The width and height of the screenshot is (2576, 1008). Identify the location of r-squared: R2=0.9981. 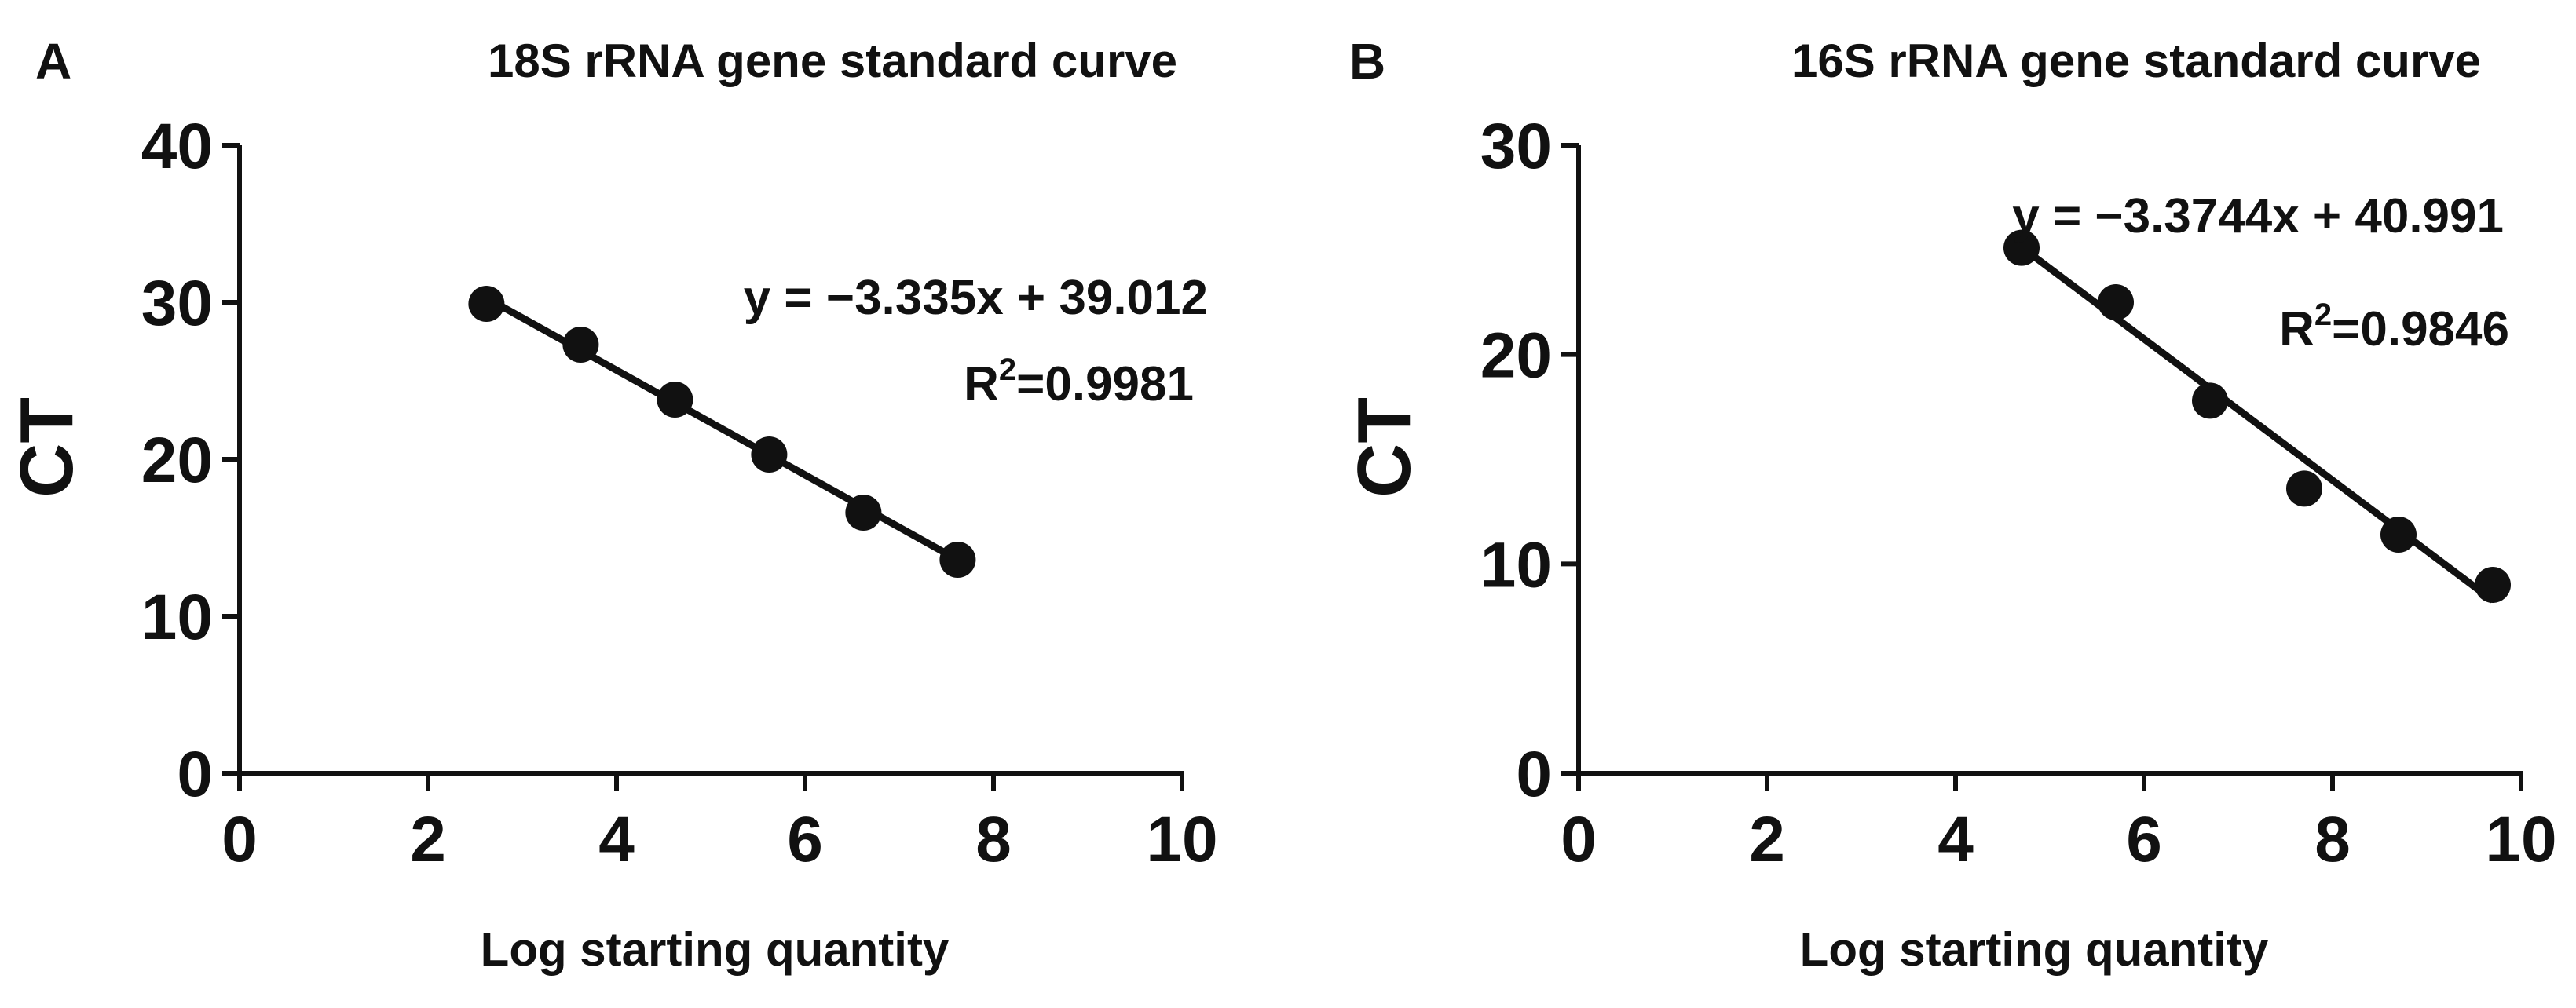
(1079, 381).